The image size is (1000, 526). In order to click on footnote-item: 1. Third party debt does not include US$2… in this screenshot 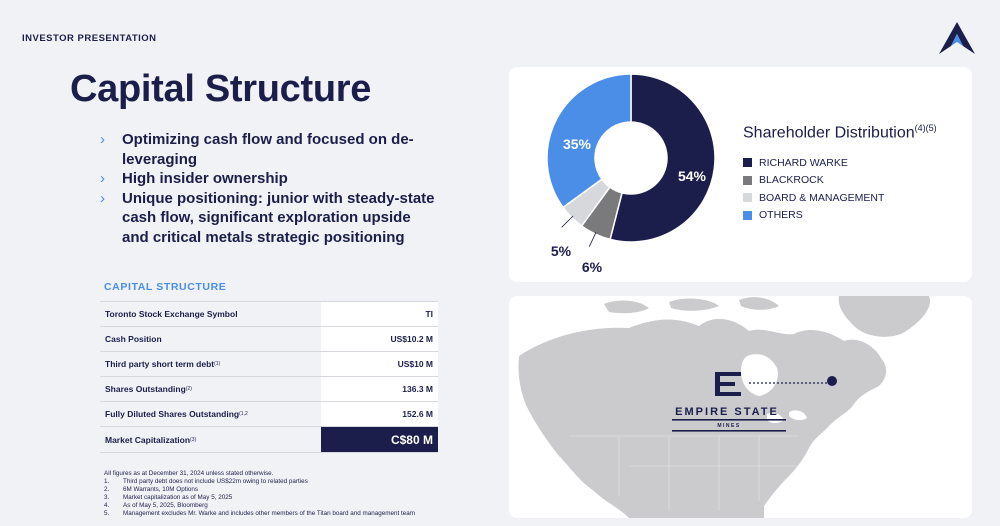, I will do `click(206, 481)`.